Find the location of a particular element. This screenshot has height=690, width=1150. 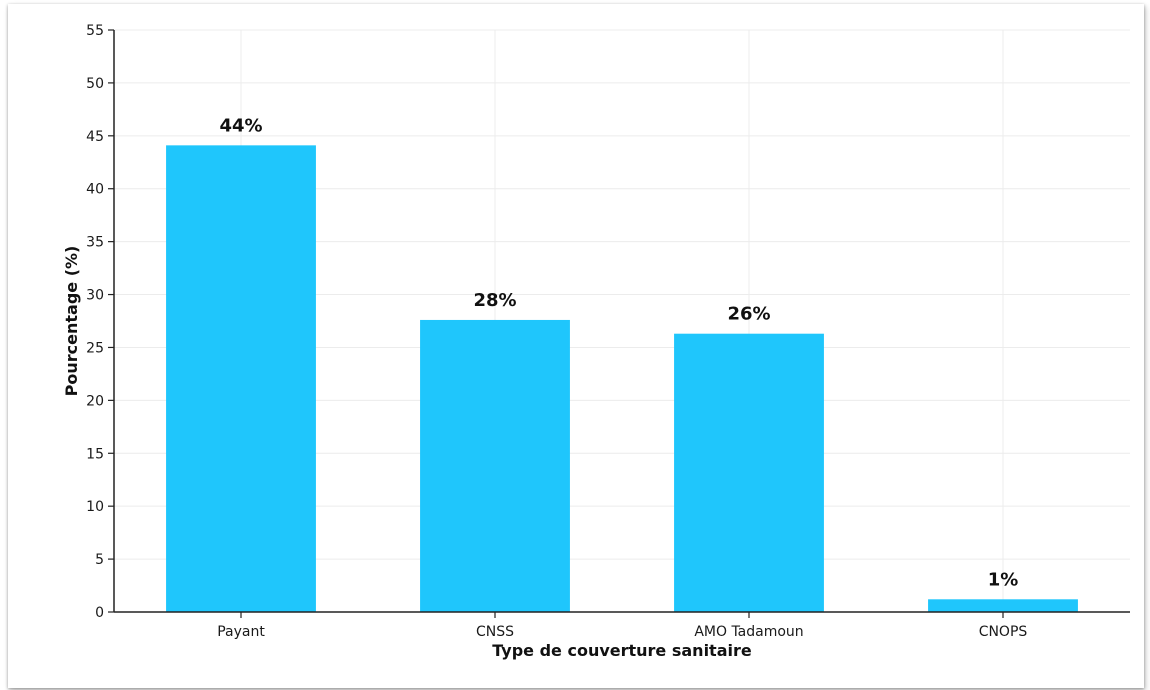

y-tick-label: 20 is located at coordinates (95, 401).